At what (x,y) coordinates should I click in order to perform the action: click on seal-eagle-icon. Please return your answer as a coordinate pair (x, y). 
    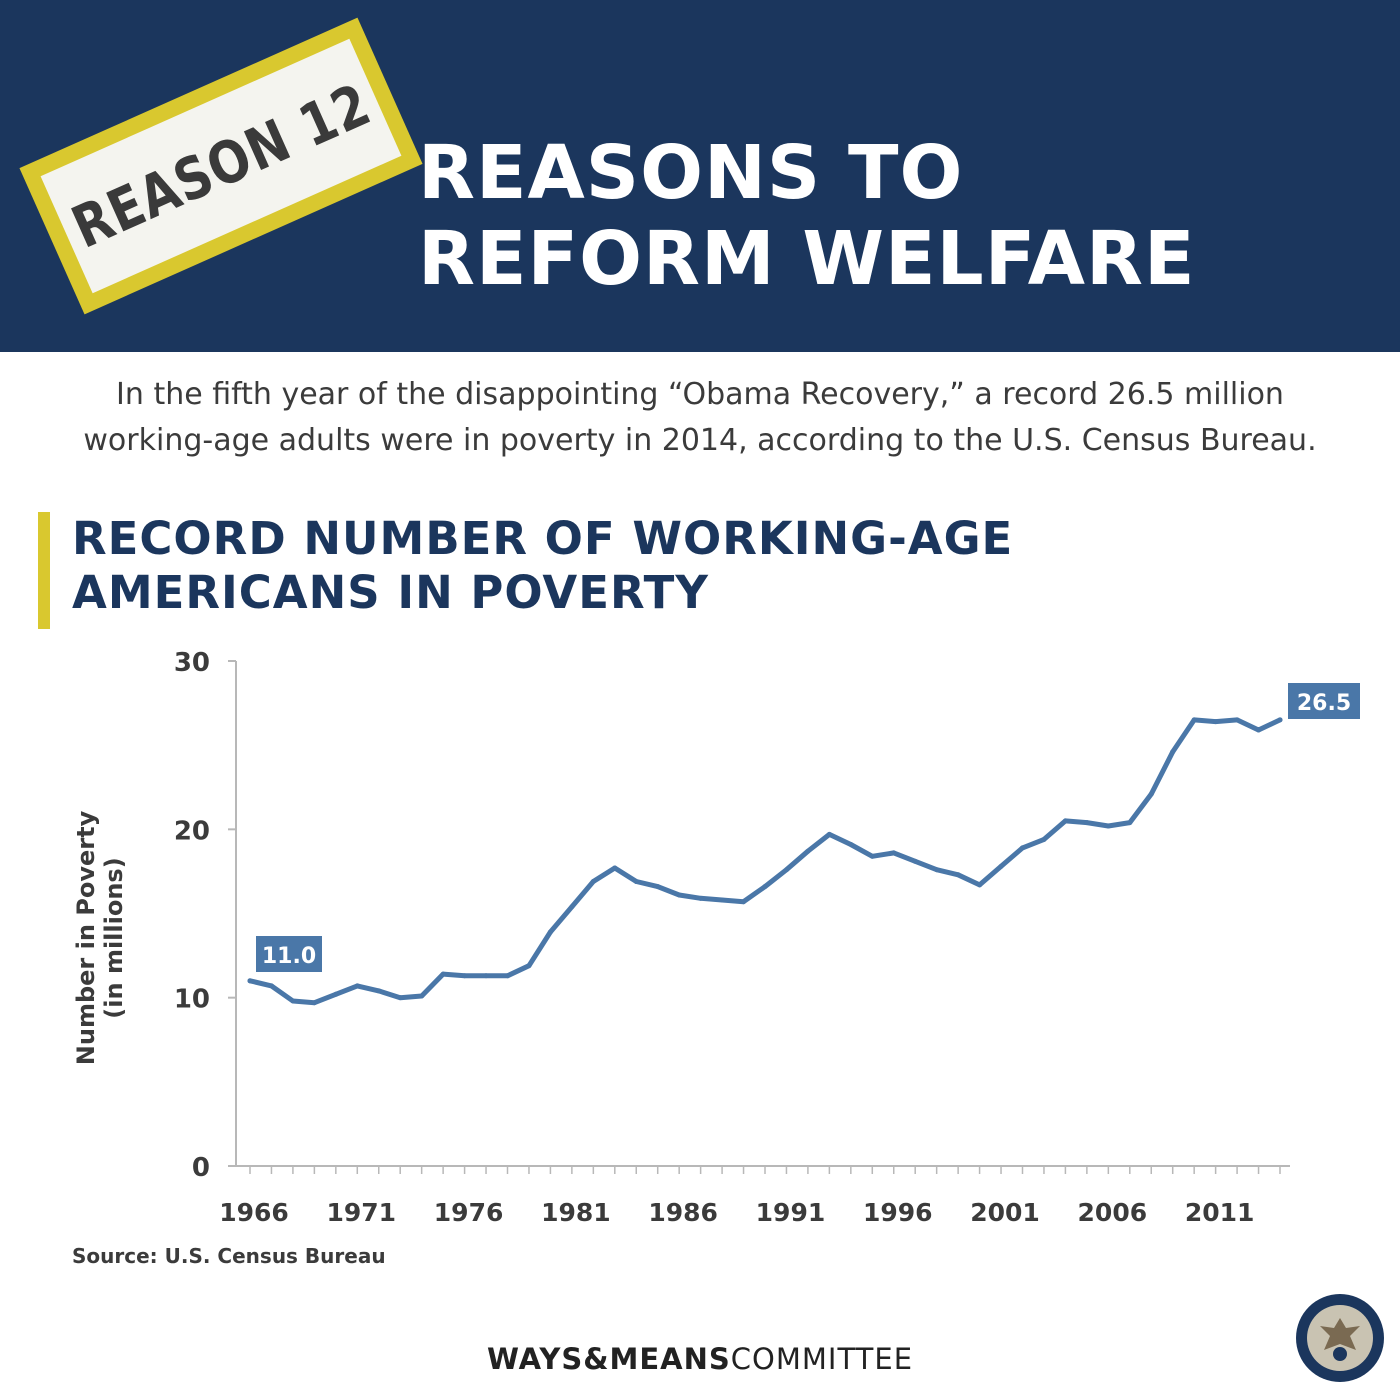
    Looking at the image, I should click on (1340, 1334).